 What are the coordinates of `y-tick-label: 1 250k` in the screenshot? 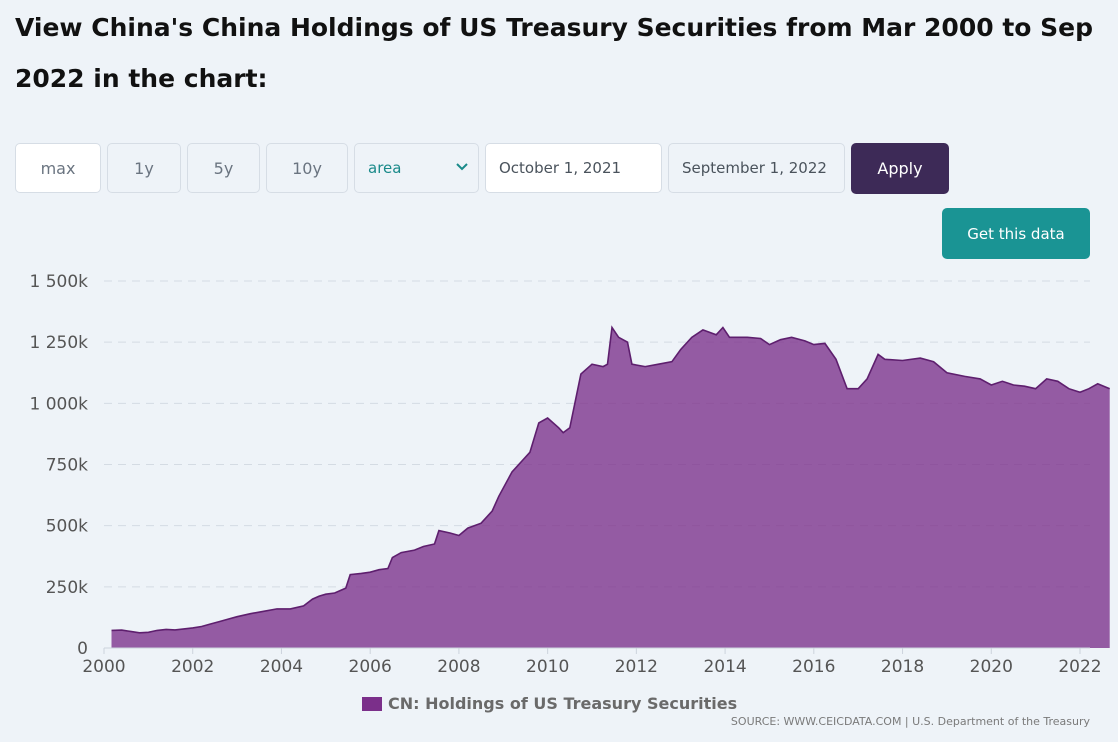 It's located at (58, 343).